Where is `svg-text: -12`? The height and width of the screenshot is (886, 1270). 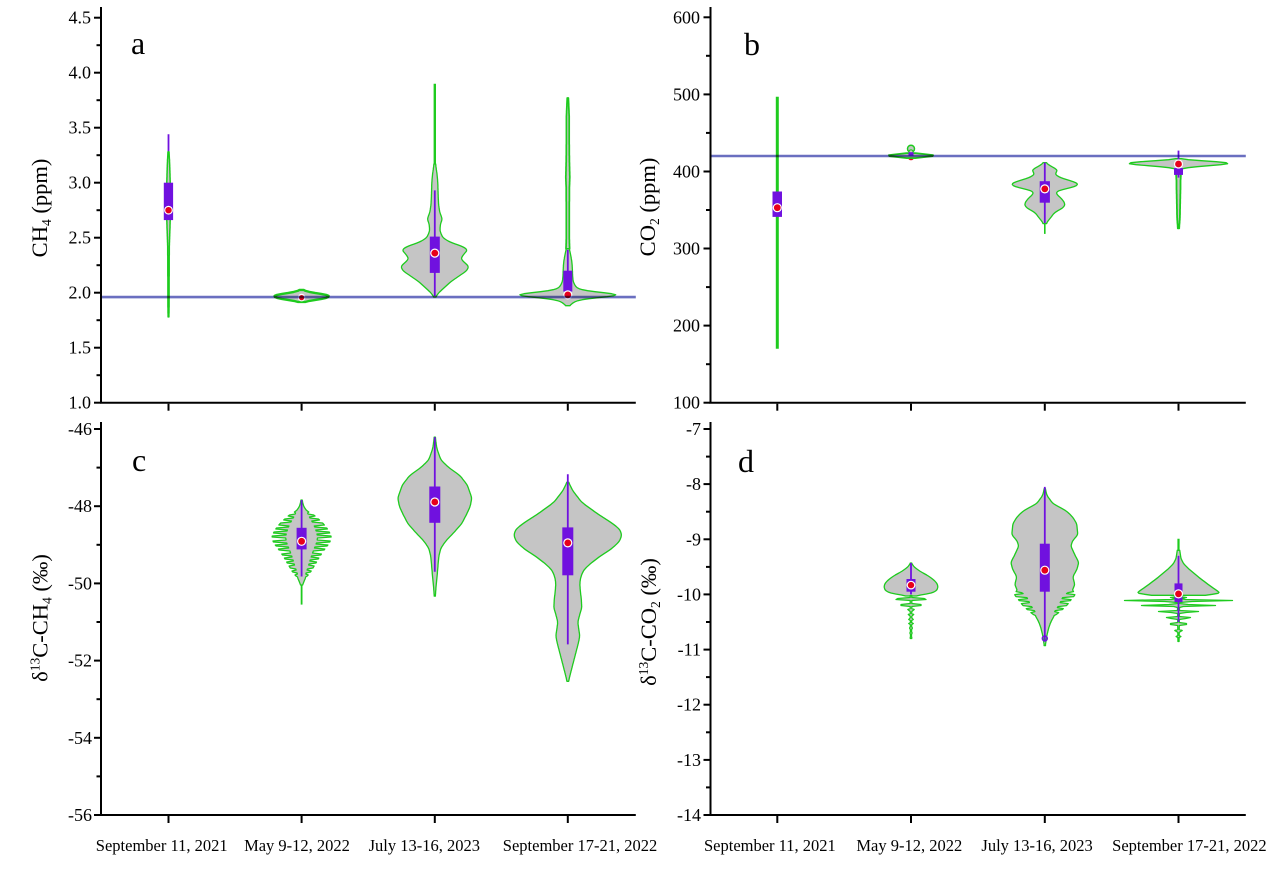
svg-text: -12 is located at coordinates (689, 705).